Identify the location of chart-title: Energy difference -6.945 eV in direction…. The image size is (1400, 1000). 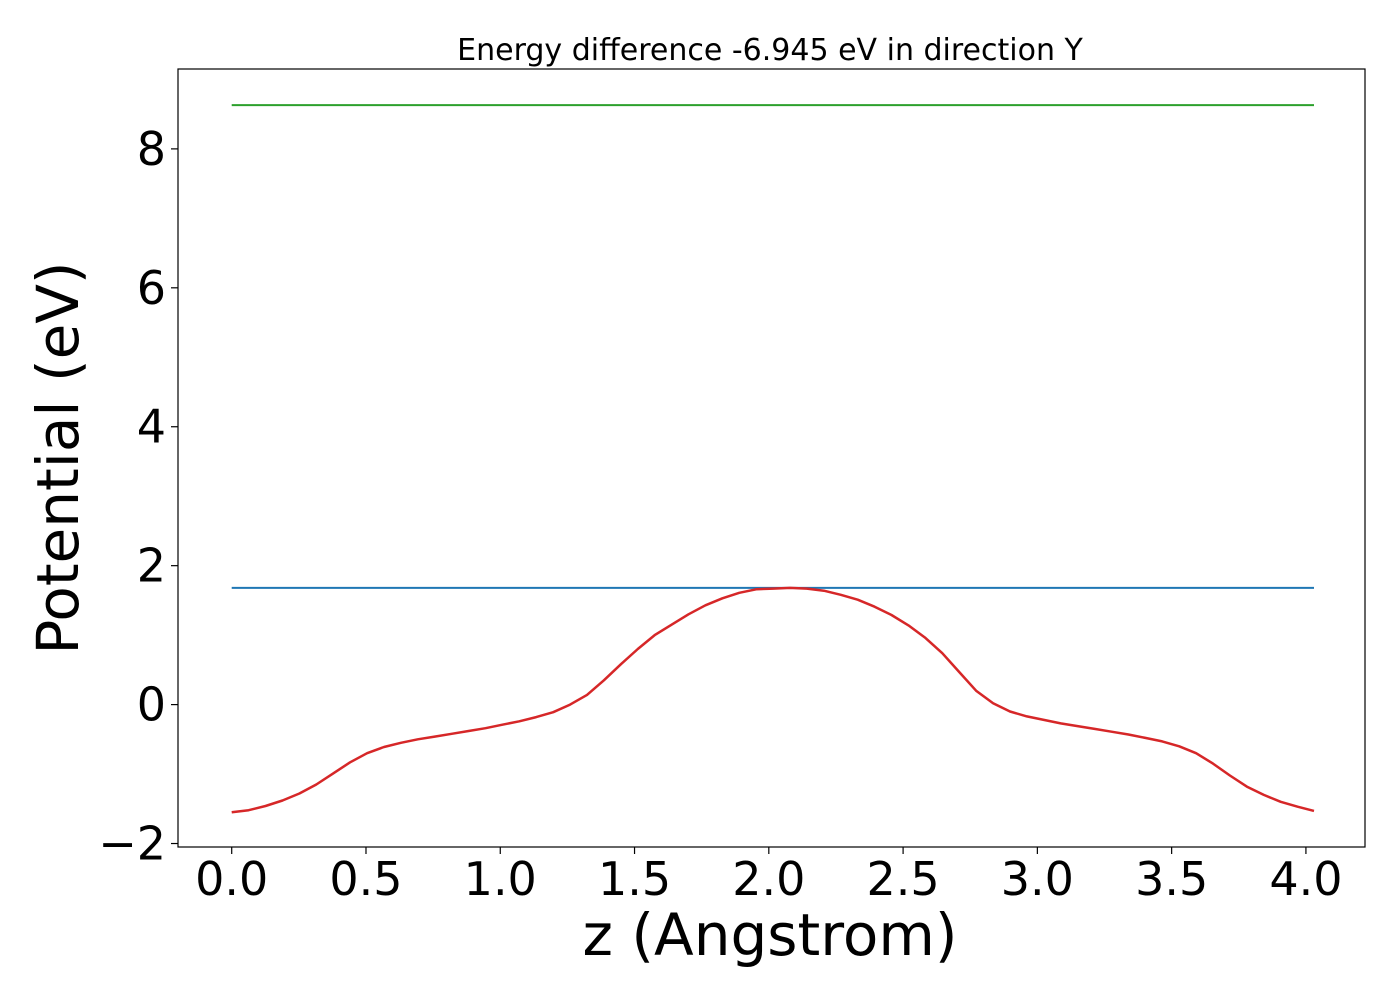
(770, 50).